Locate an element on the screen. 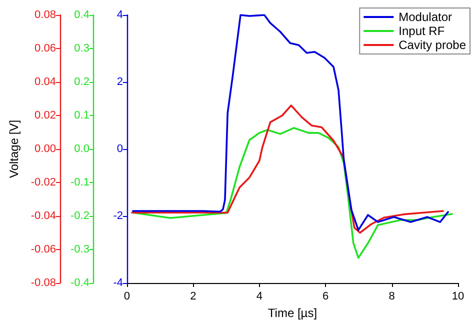 Image resolution: width=474 pixels, height=335 pixels. legend-label: Input RF is located at coordinates (421, 31).